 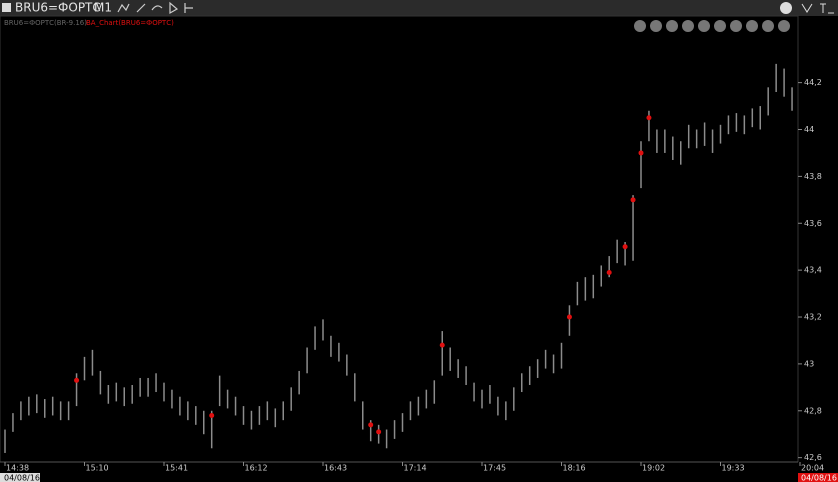 I want to click on y-tick-label: 43,2, so click(x=813, y=317).